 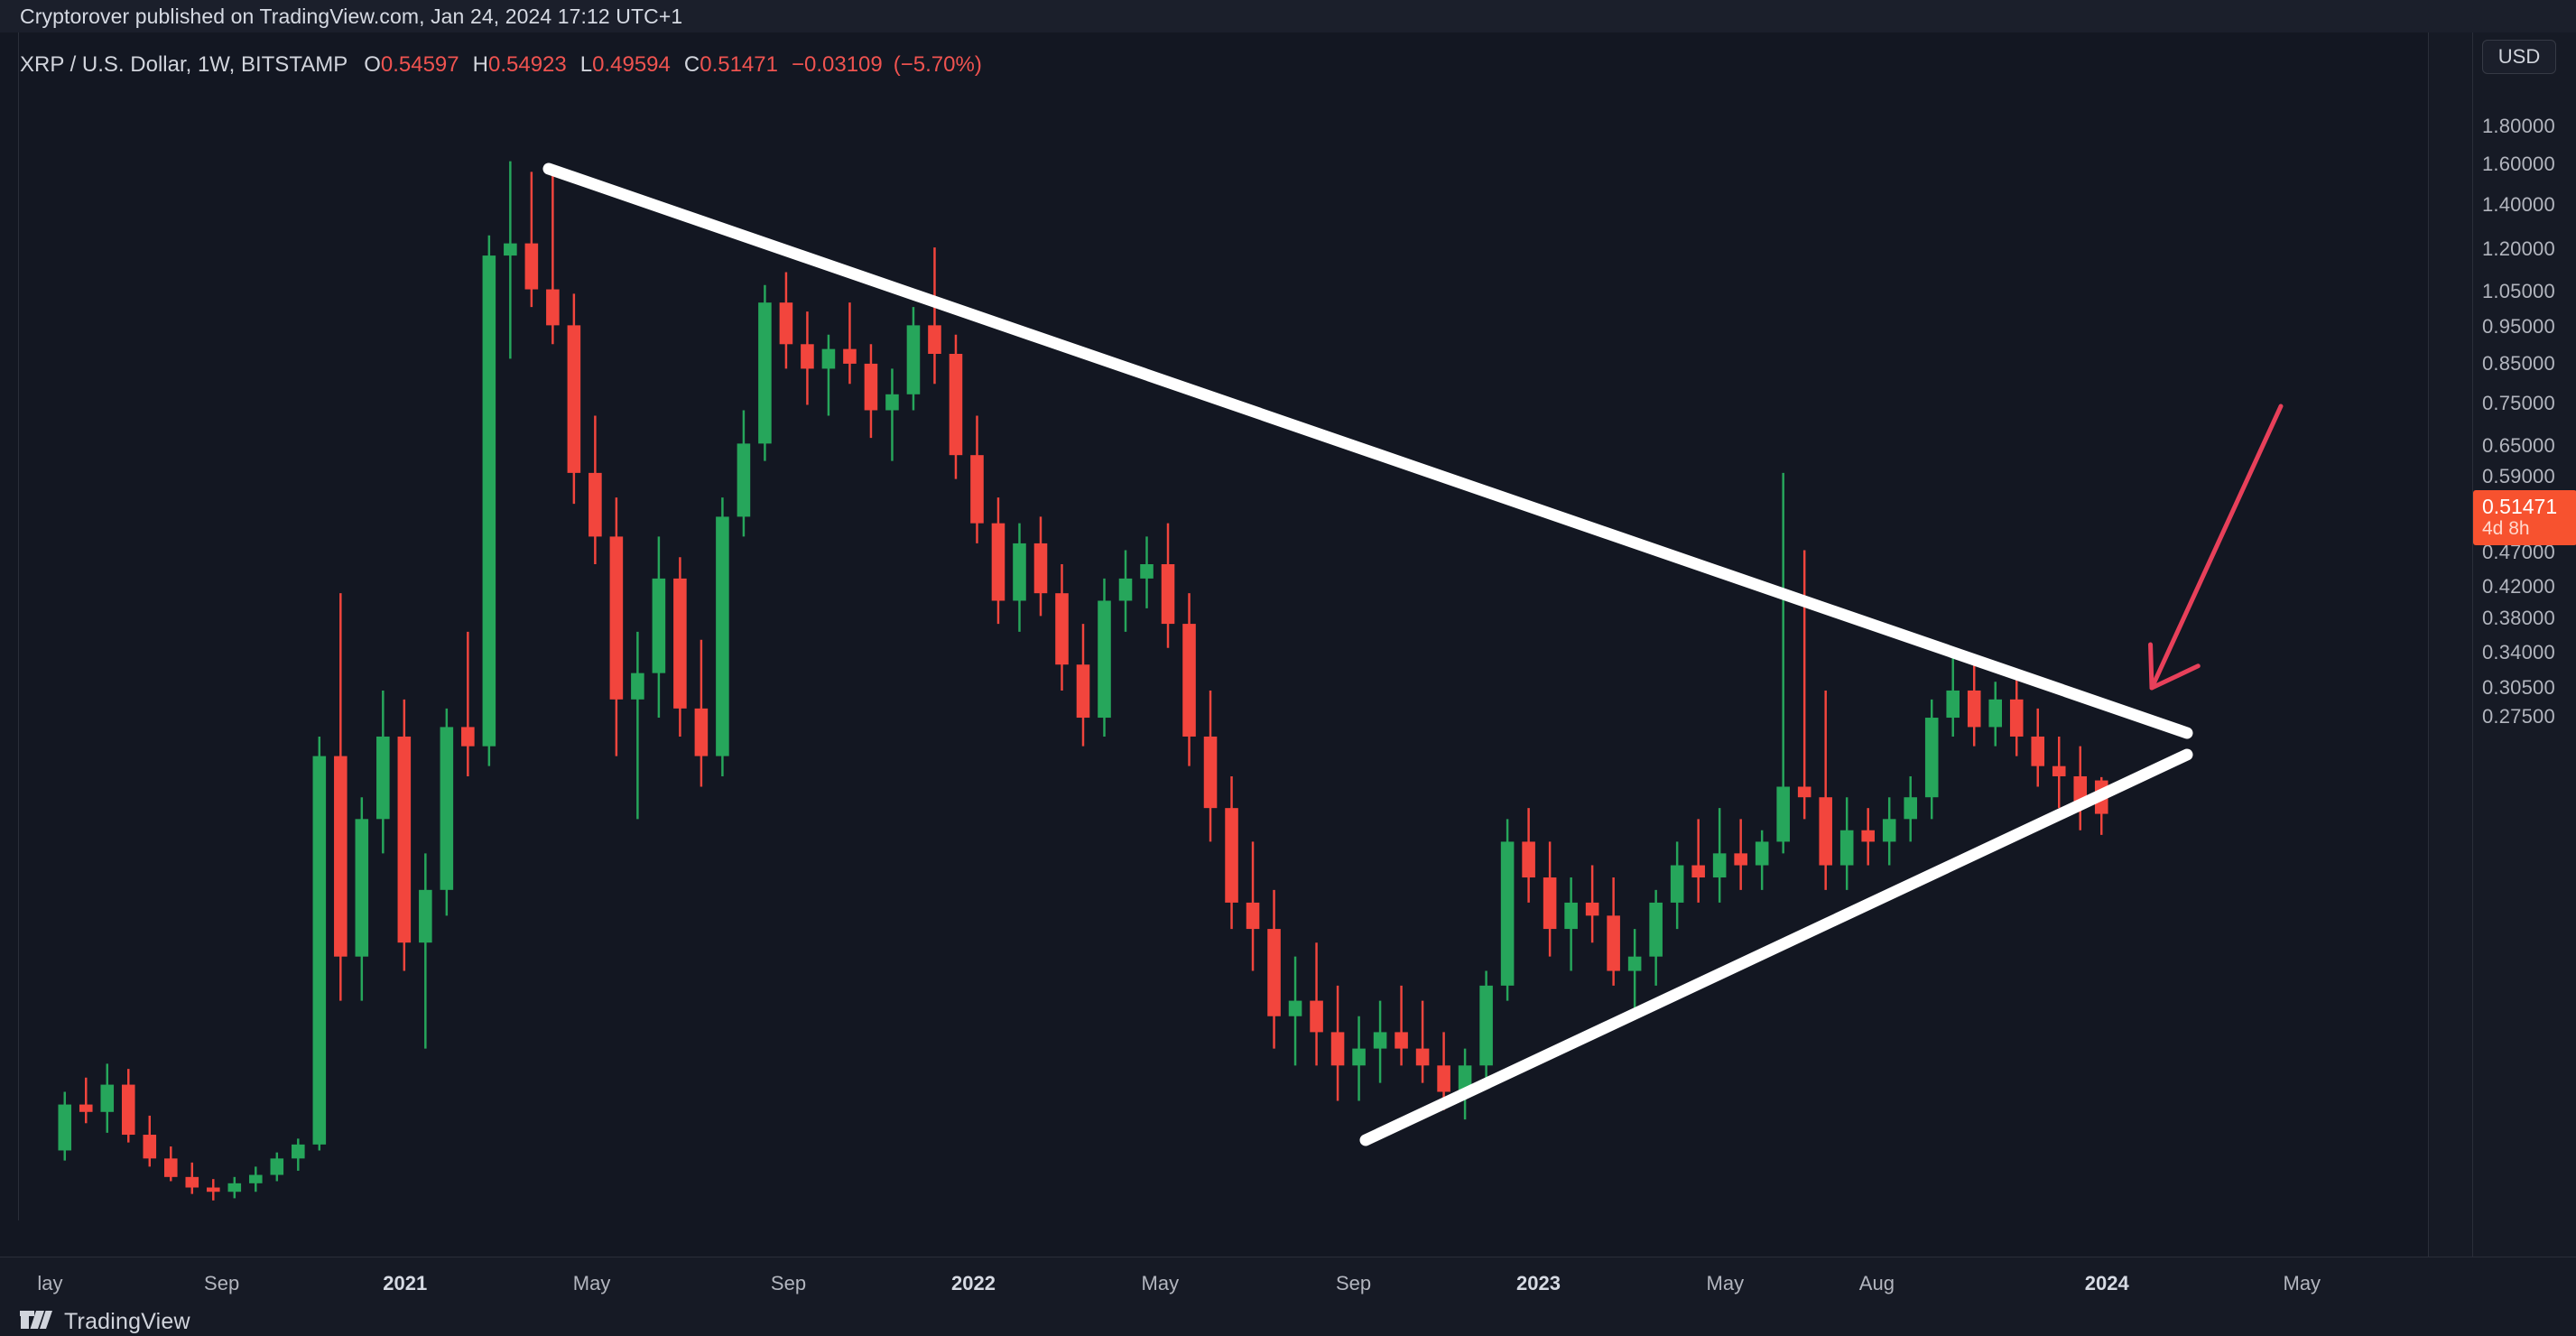 I want to click on price-tick: 1.80000, so click(x=2518, y=126).